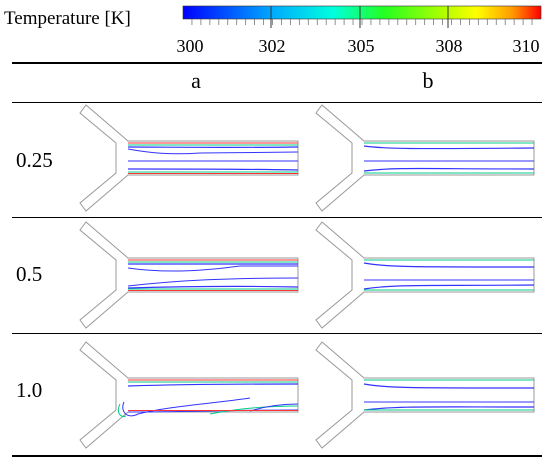  Describe the element at coordinates (362, 16) in the screenshot. I see `temperature-colorbar` at that location.